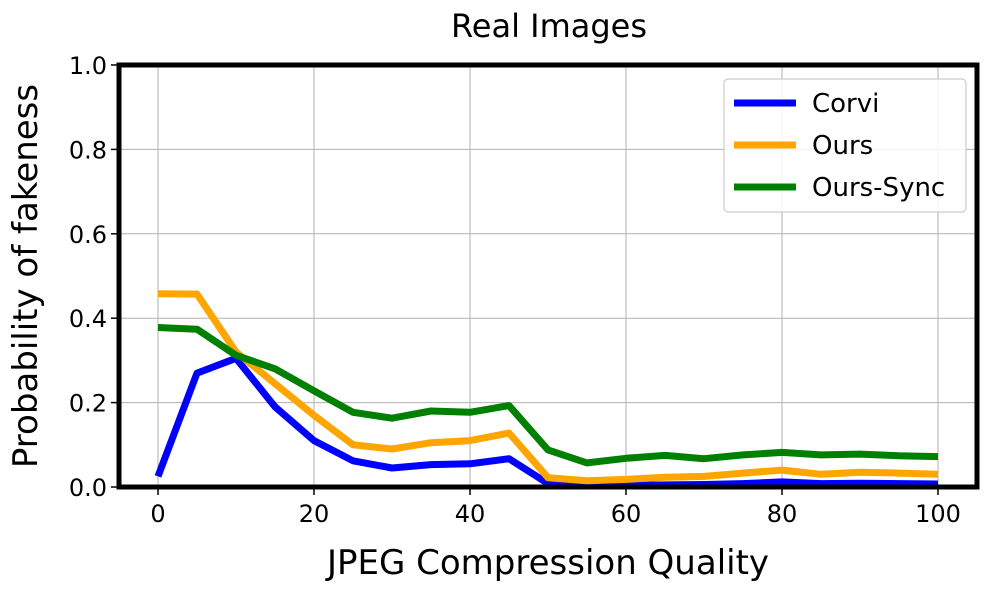 This screenshot has height=590, width=989. I want to click on x-tick-label: 0, so click(157, 514).